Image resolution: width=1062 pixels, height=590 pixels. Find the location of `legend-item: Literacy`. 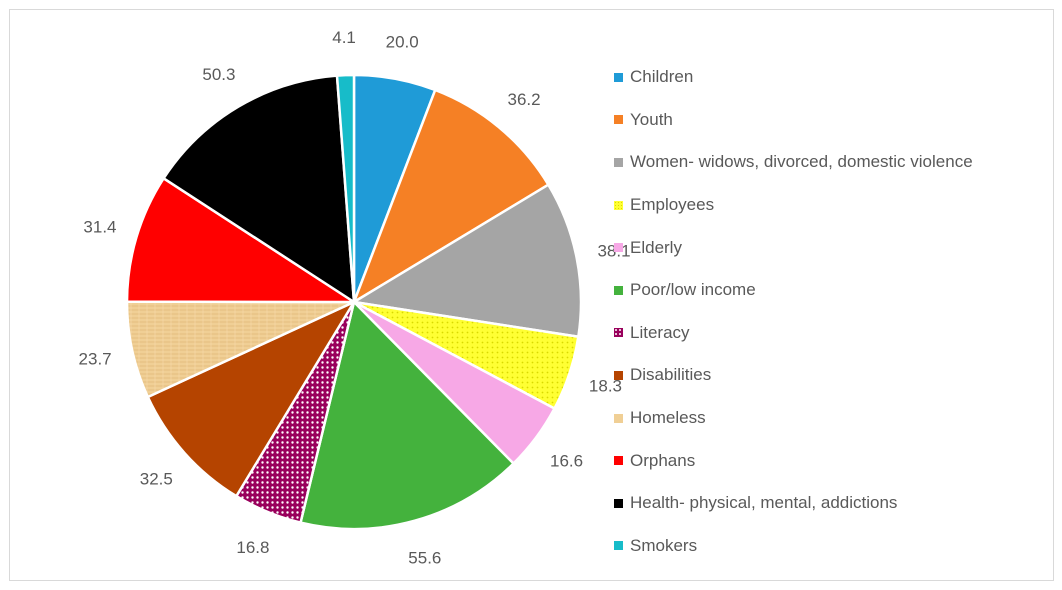

legend-item: Literacy is located at coordinates (836, 333).